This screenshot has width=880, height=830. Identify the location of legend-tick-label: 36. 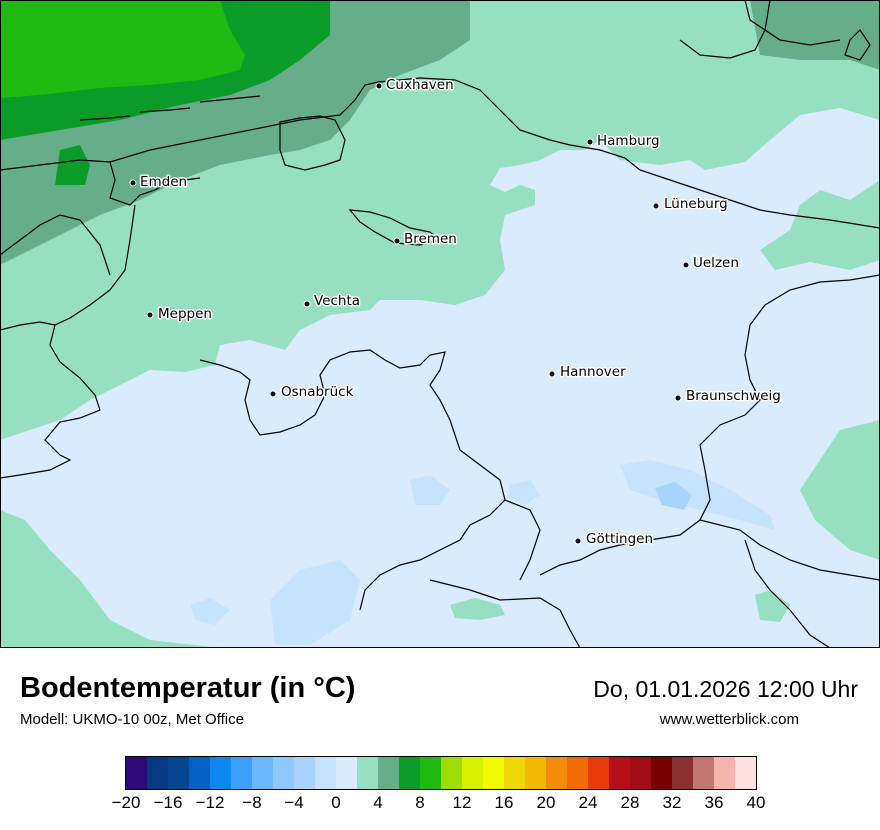
(714, 802).